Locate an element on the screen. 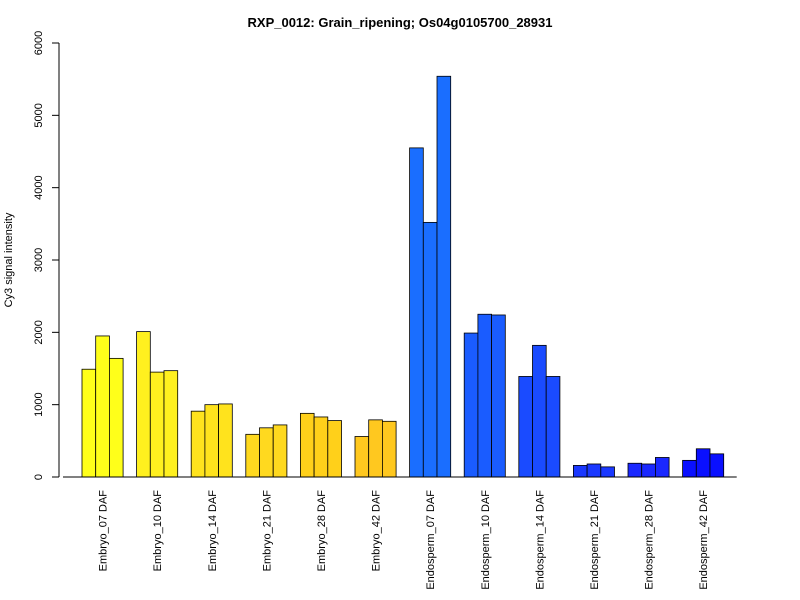 This screenshot has height=600, width=800. y-tick-label: 6000 is located at coordinates (39, 43).